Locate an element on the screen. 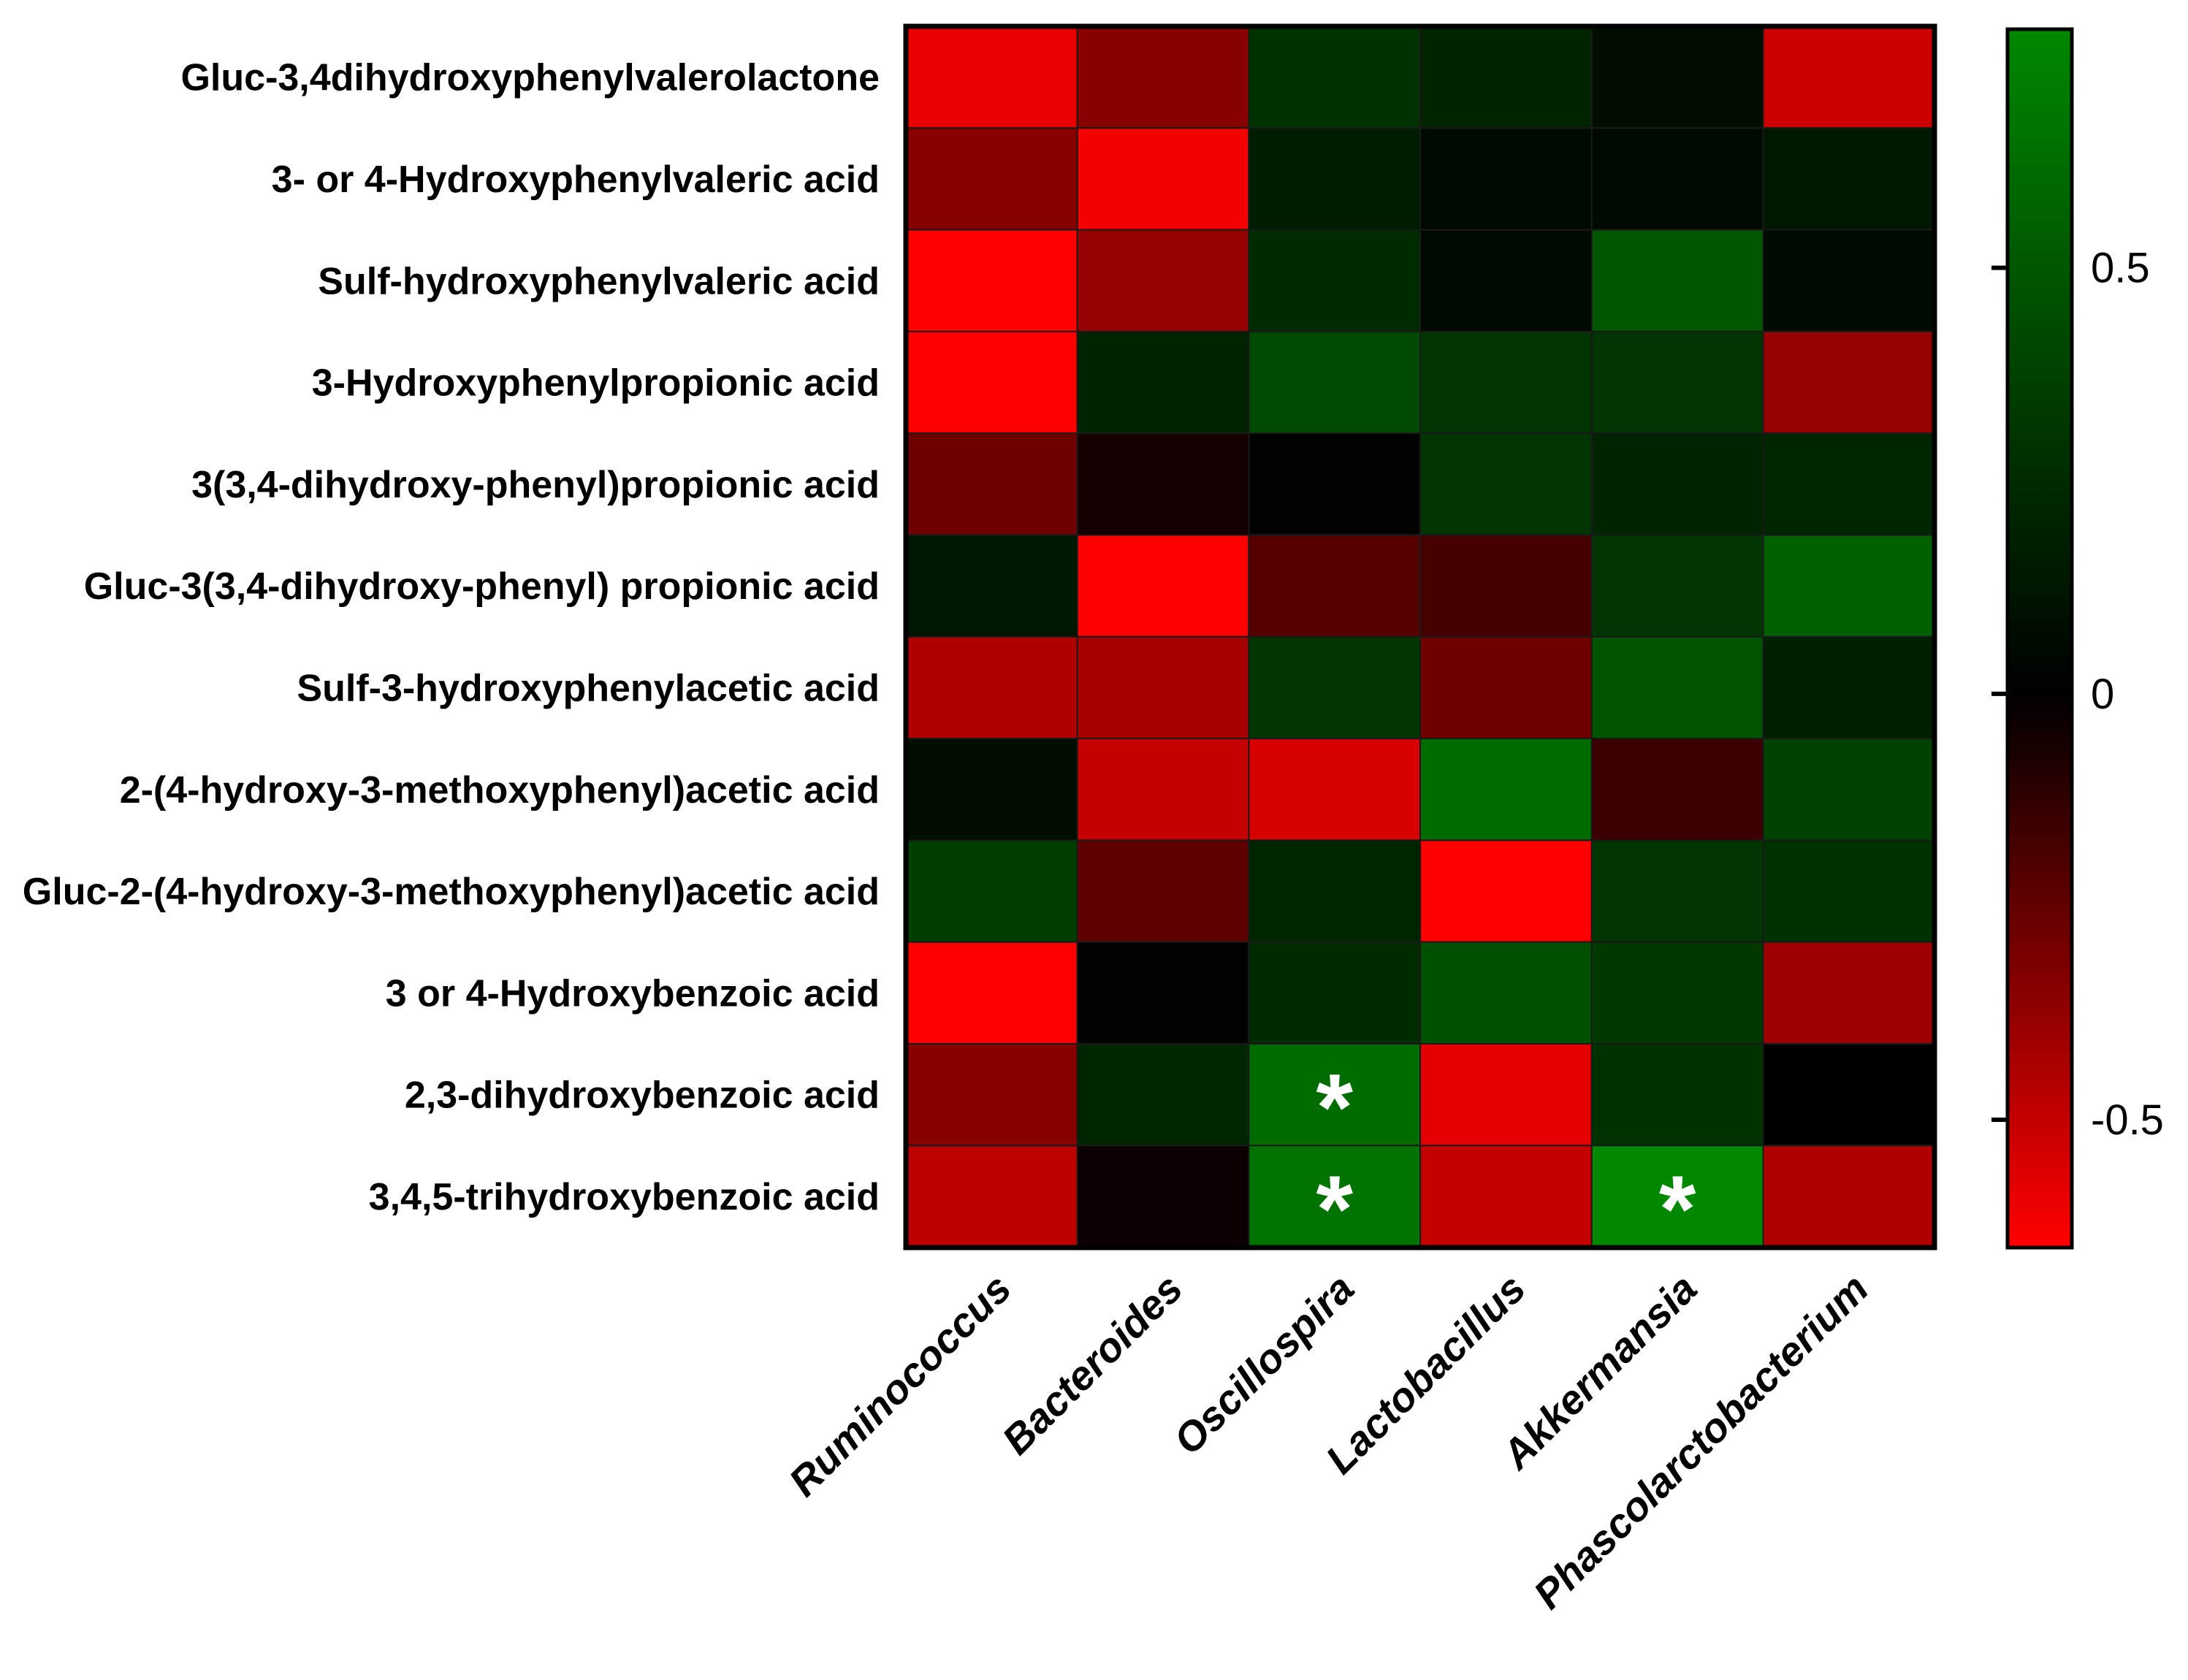  row-label: Sulf-hydroxyphenylvaleric acid is located at coordinates (599, 281).